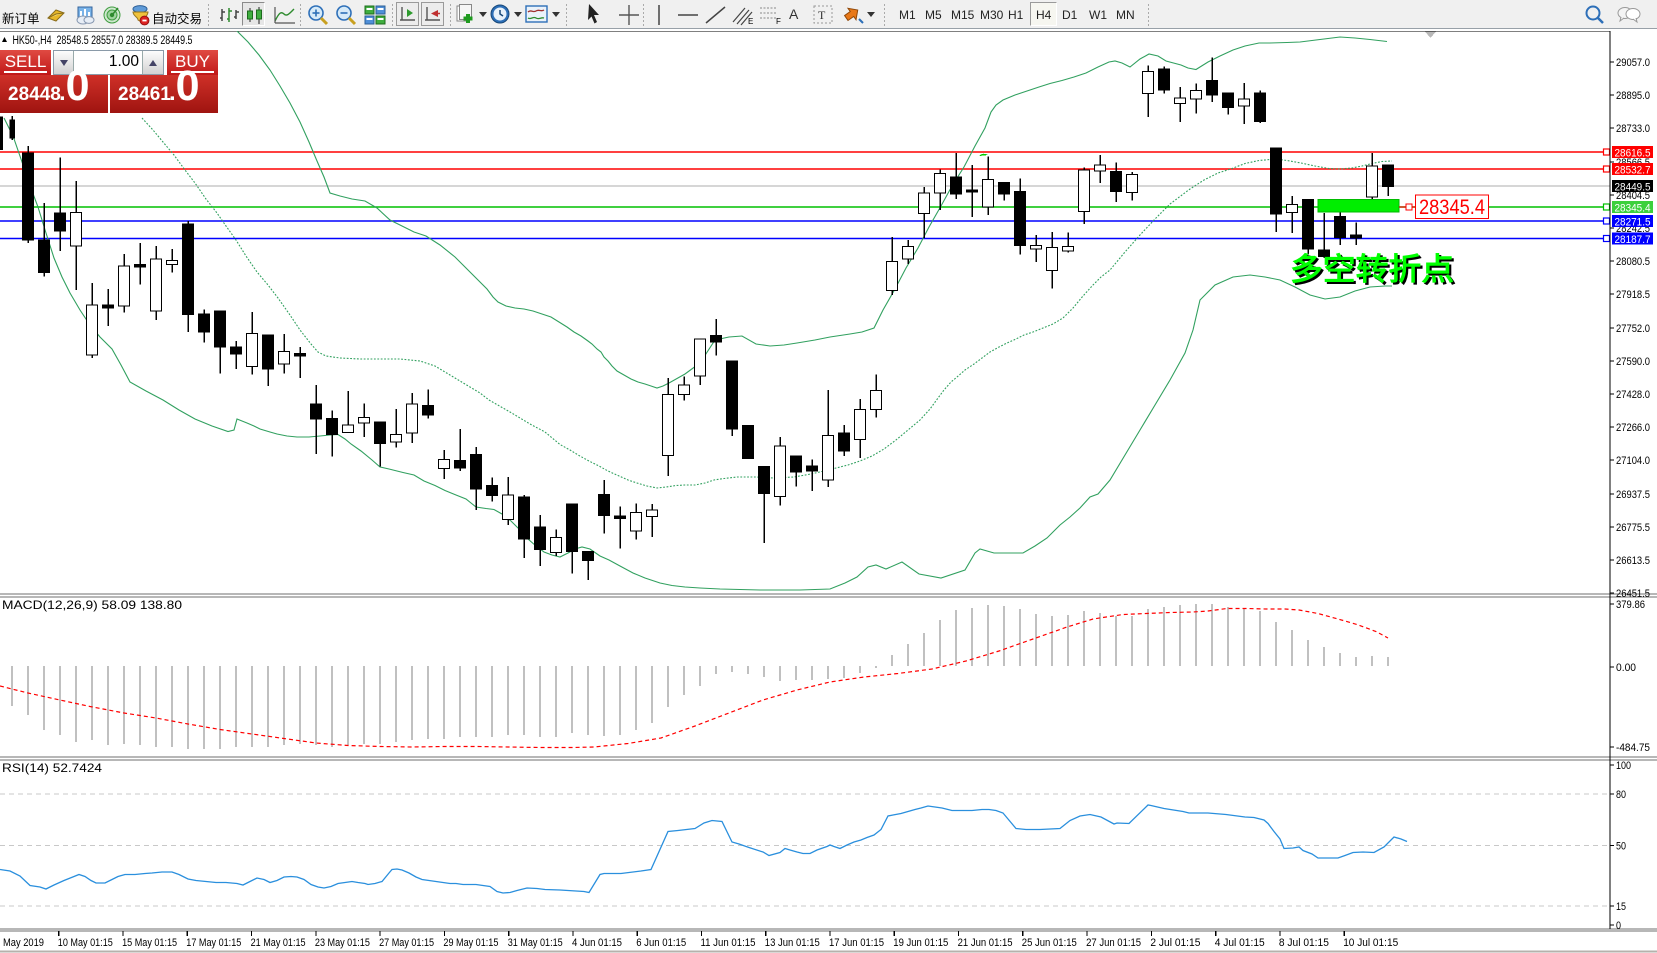 This screenshot has width=1657, height=953. I want to click on svg-text: 27 Jun 01:15, so click(1113, 943).